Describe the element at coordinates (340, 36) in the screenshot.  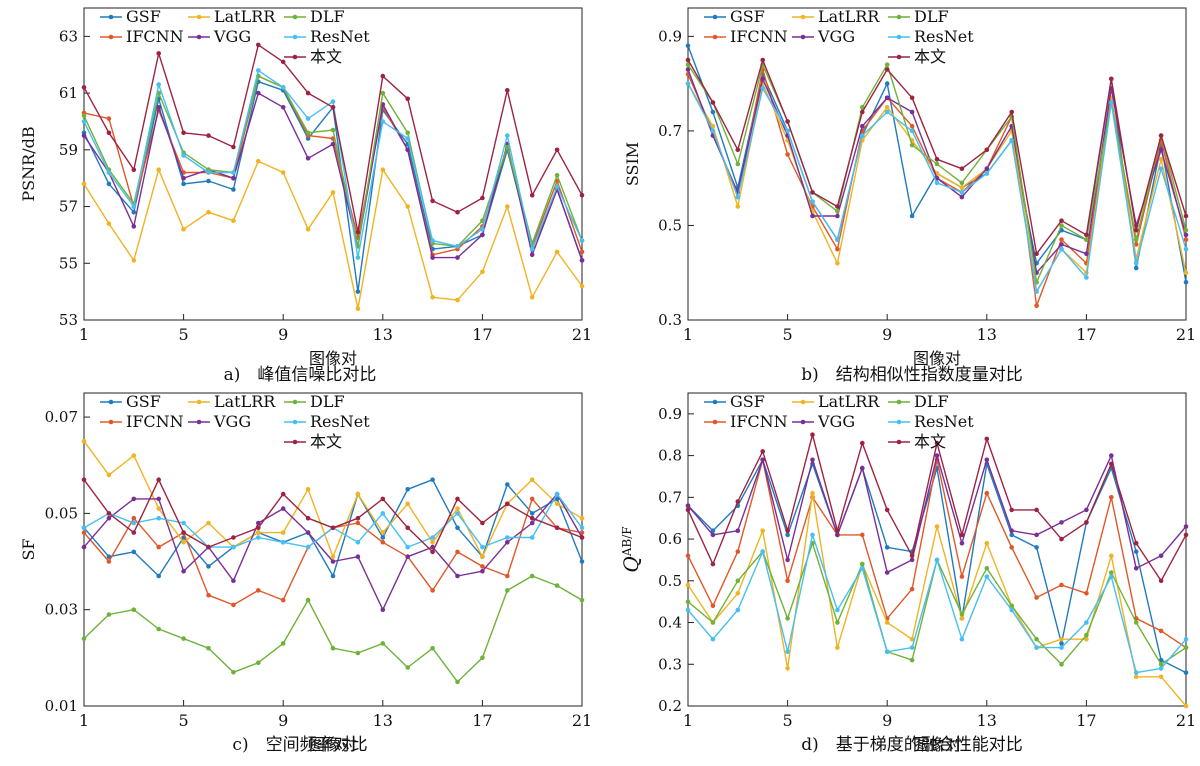
I see `legend-label: ResNet` at that location.